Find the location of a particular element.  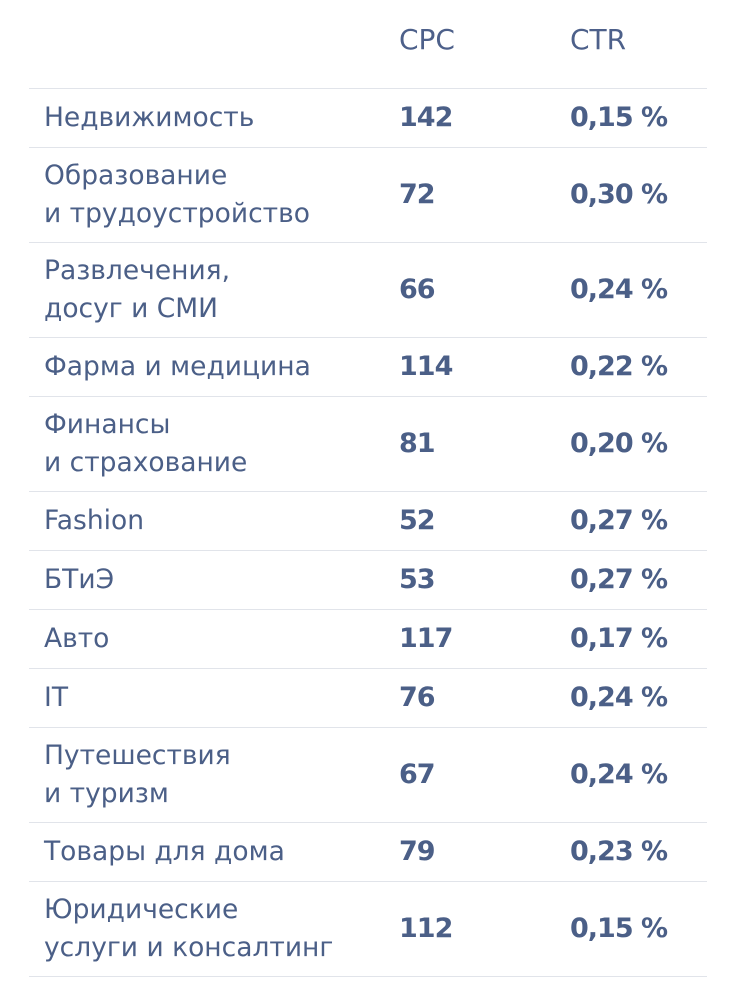

row-cpc-value: 142 is located at coordinates (426, 117).